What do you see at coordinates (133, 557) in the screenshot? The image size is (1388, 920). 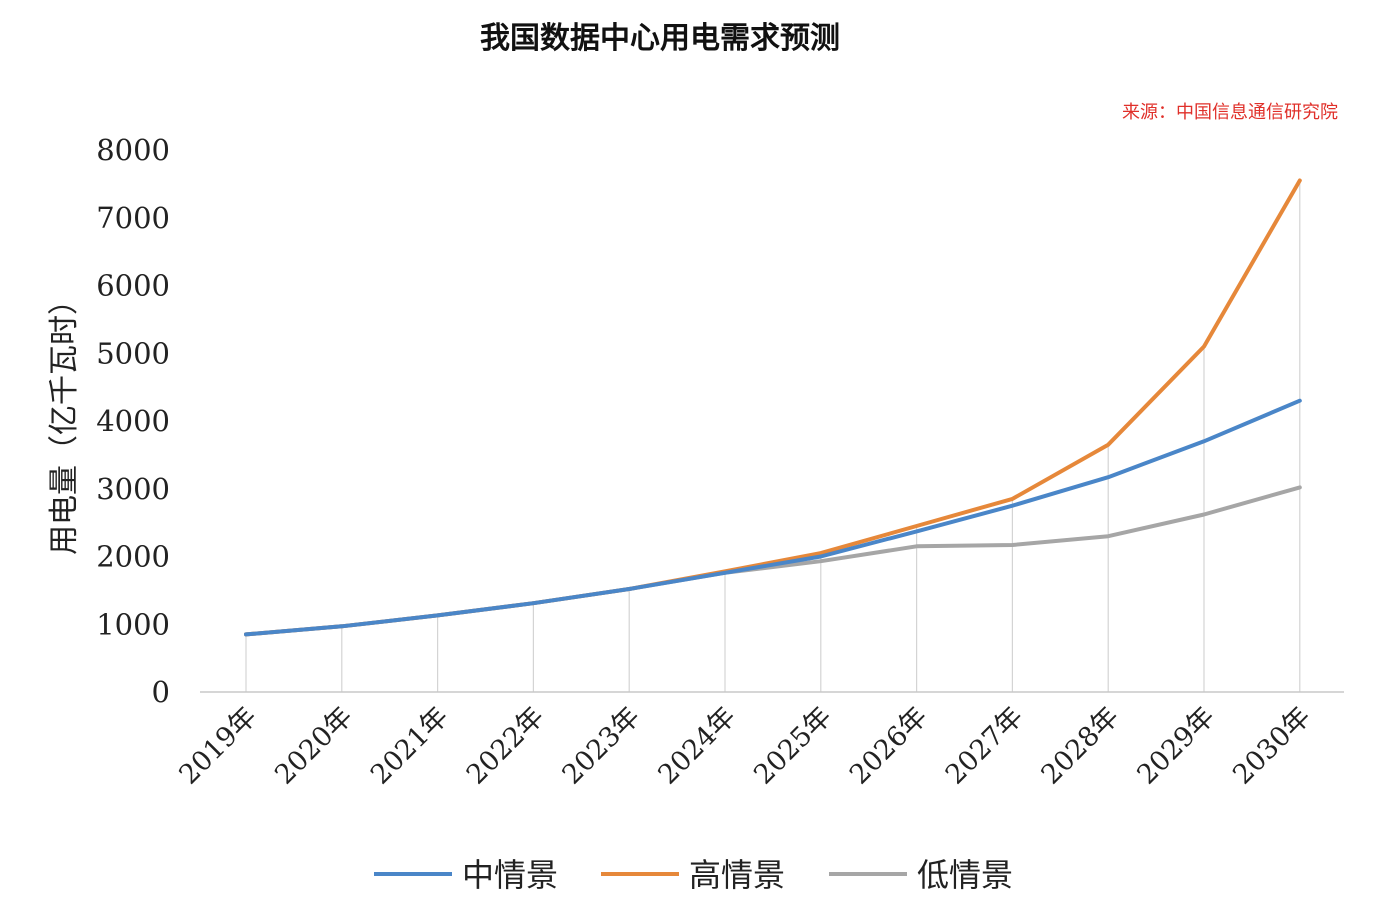 I see `y-tick-label: 2000` at bounding box center [133, 557].